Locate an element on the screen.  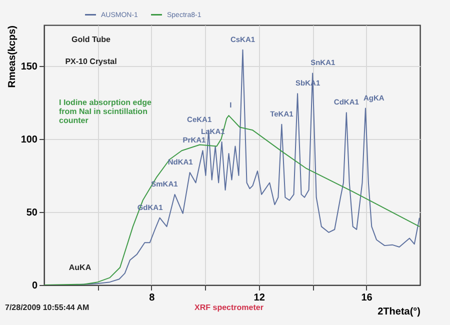
x-tick-label: 16 is located at coordinates (367, 298).